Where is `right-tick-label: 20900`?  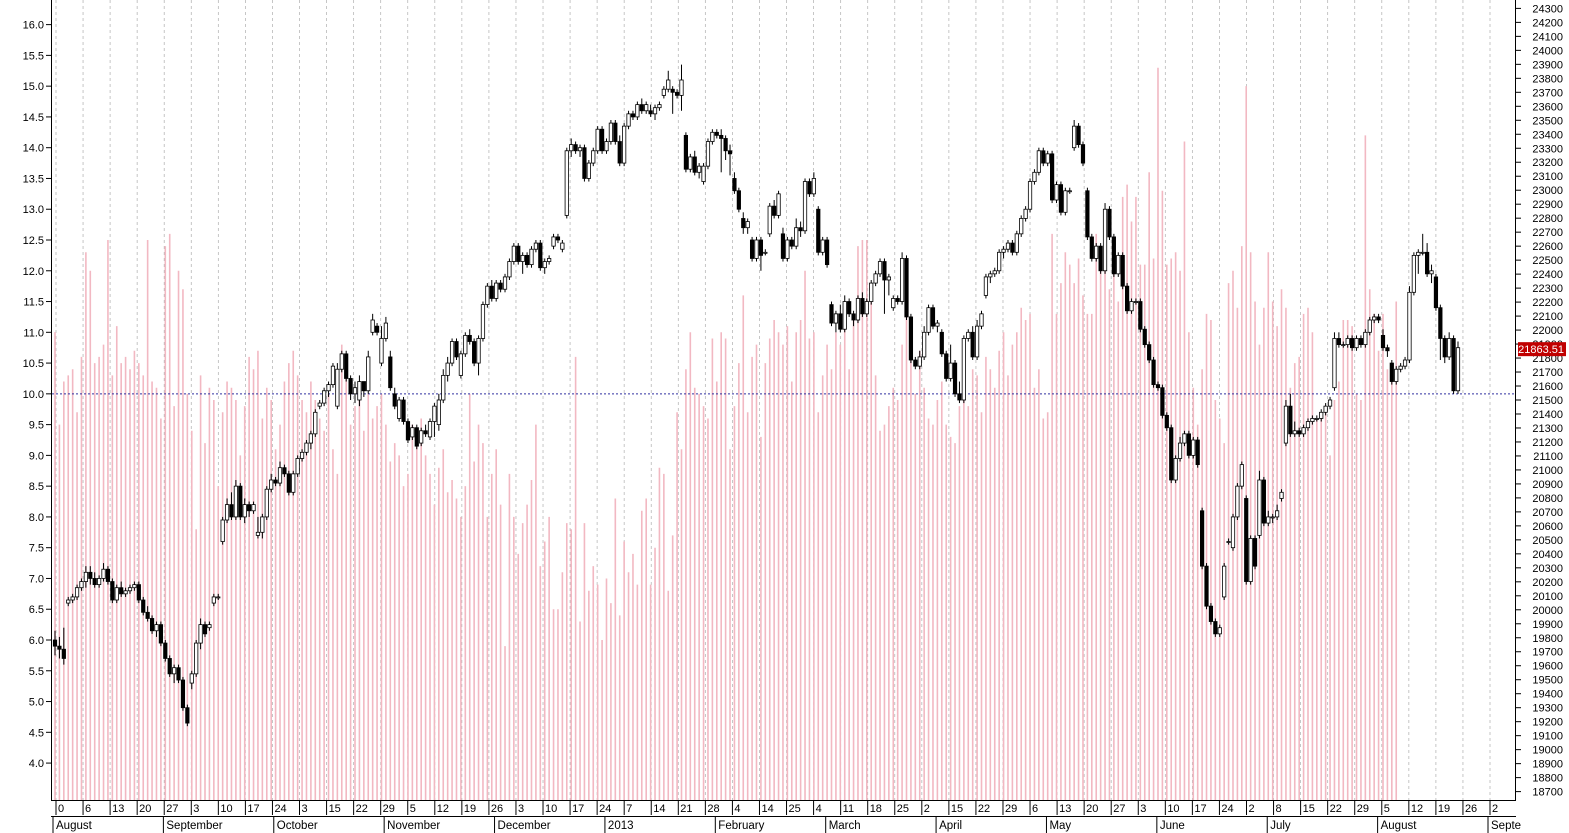
right-tick-label: 20900 is located at coordinates (1547, 485).